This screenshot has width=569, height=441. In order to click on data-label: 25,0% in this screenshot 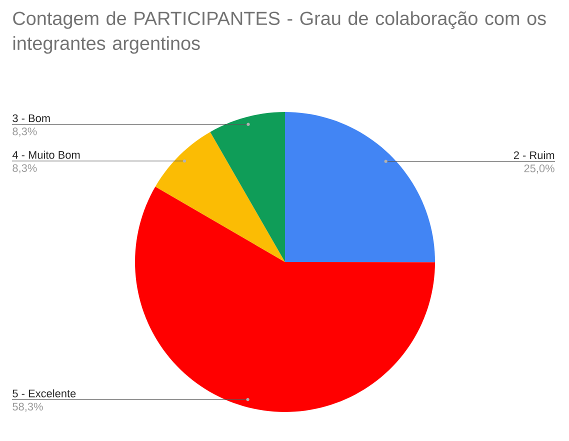, I will do `click(539, 169)`.